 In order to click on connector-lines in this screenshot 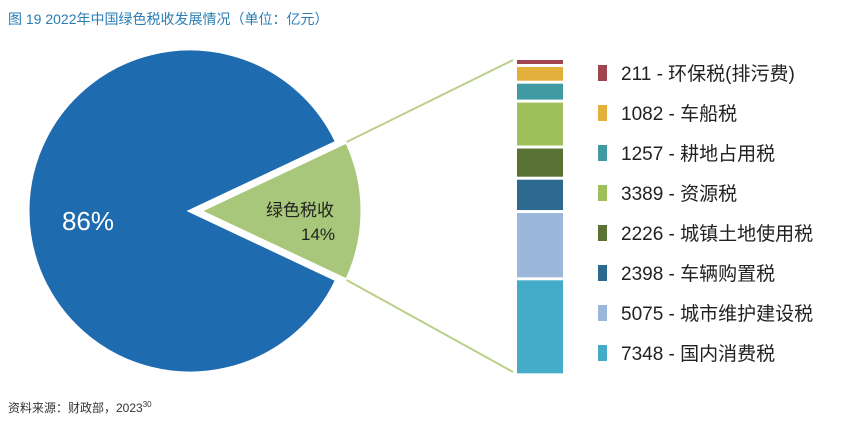, I will do `click(430, 216)`.